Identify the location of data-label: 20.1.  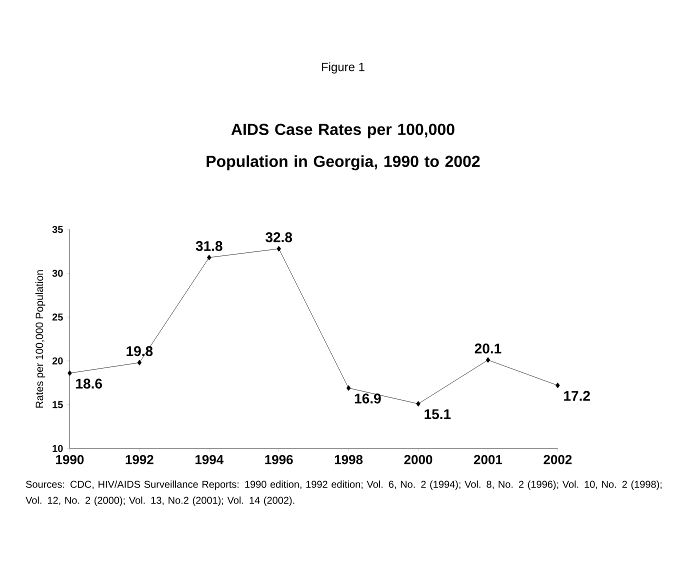
(488, 349).